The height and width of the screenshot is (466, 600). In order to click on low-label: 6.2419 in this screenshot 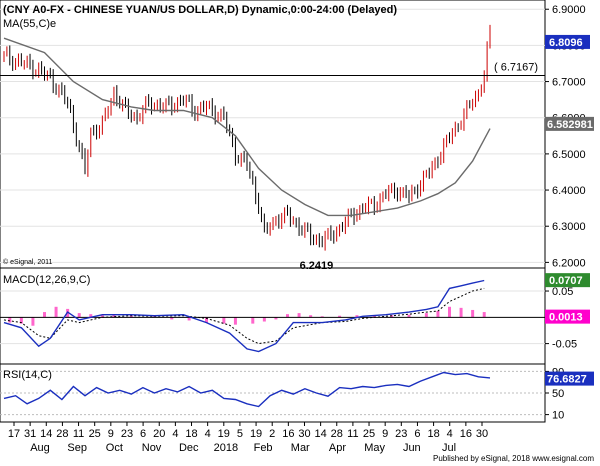, I will do `click(317, 266)`.